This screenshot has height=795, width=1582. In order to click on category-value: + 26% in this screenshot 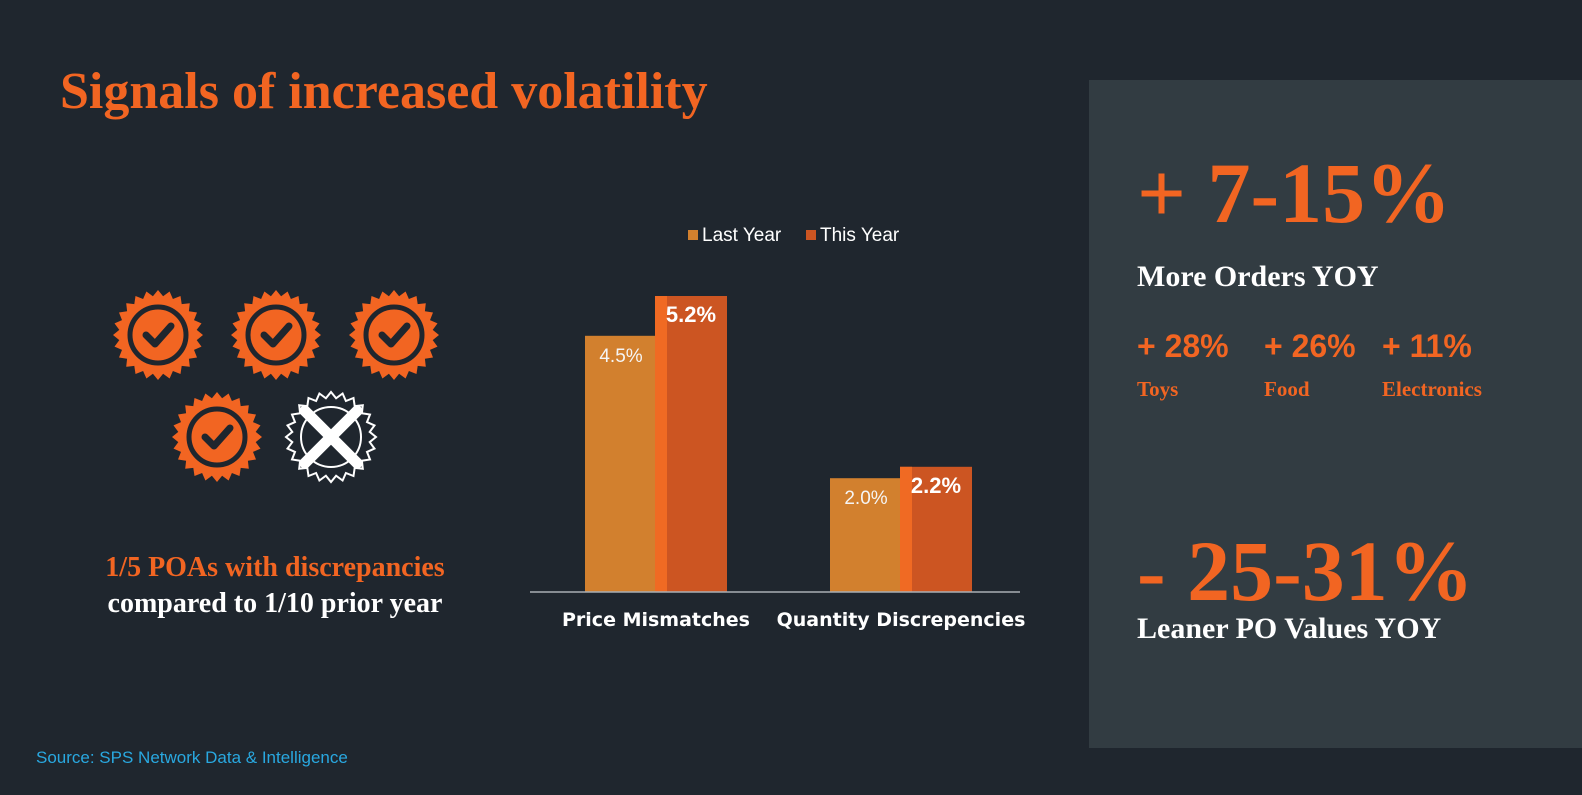, I will do `click(1310, 346)`.